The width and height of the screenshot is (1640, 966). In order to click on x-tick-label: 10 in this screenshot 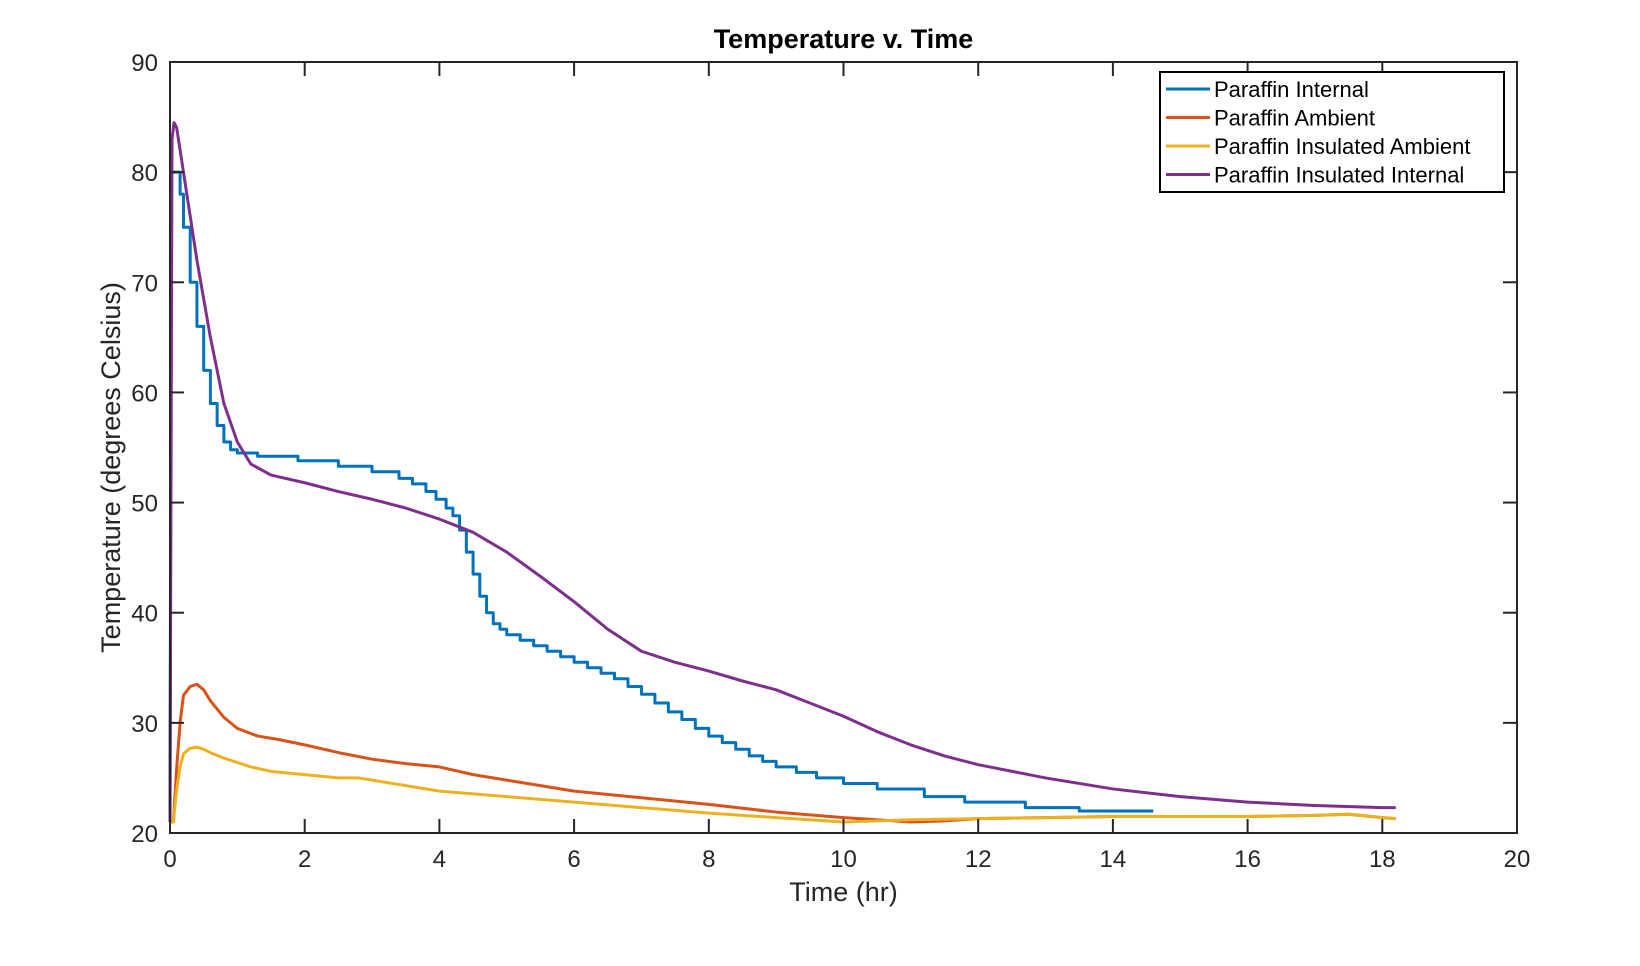, I will do `click(843, 859)`.